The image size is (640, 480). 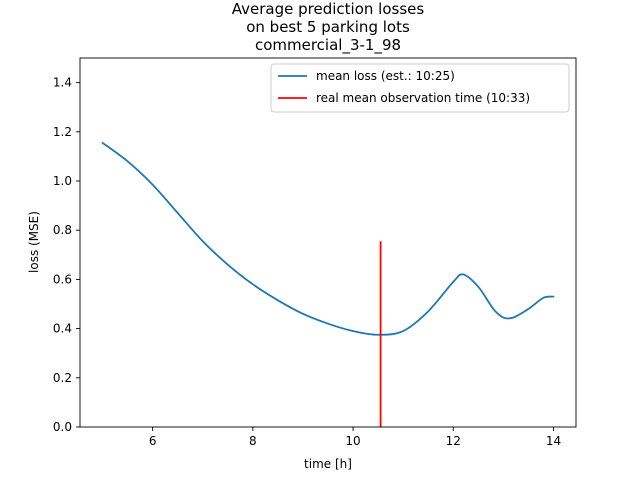 What do you see at coordinates (34, 242) in the screenshot?
I see `y-axis-label: loss (MSE)` at bounding box center [34, 242].